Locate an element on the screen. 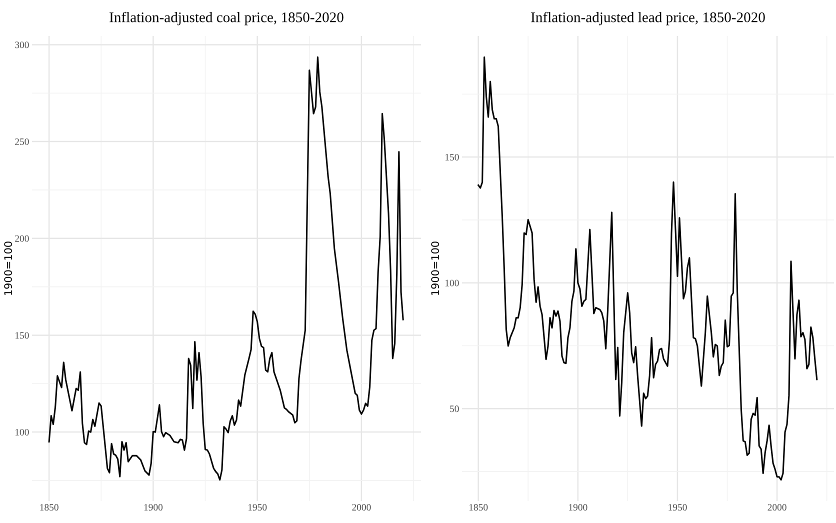 This screenshot has width=836, height=523. y-tick-label: 250 is located at coordinates (22, 142).